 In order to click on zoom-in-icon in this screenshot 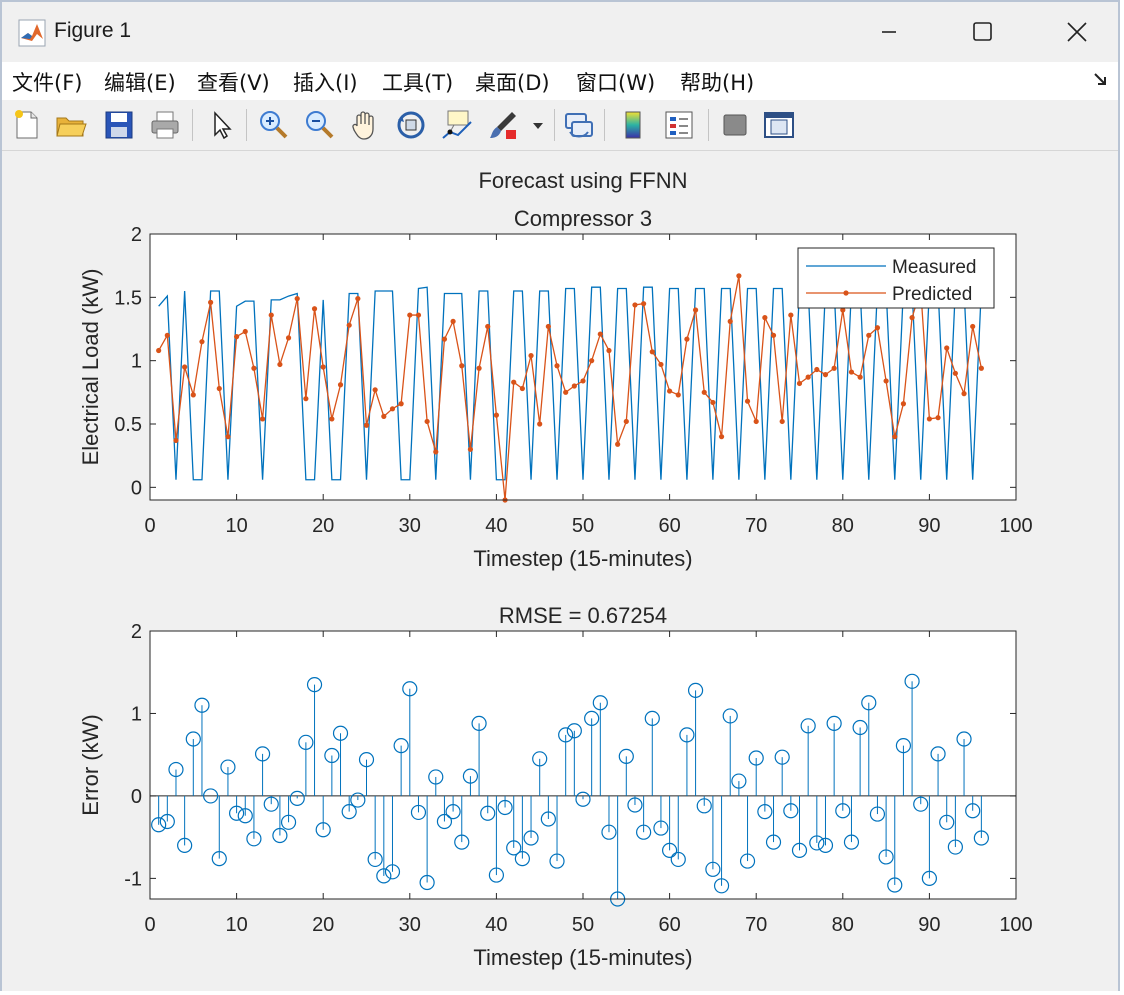, I will do `click(273, 125)`.